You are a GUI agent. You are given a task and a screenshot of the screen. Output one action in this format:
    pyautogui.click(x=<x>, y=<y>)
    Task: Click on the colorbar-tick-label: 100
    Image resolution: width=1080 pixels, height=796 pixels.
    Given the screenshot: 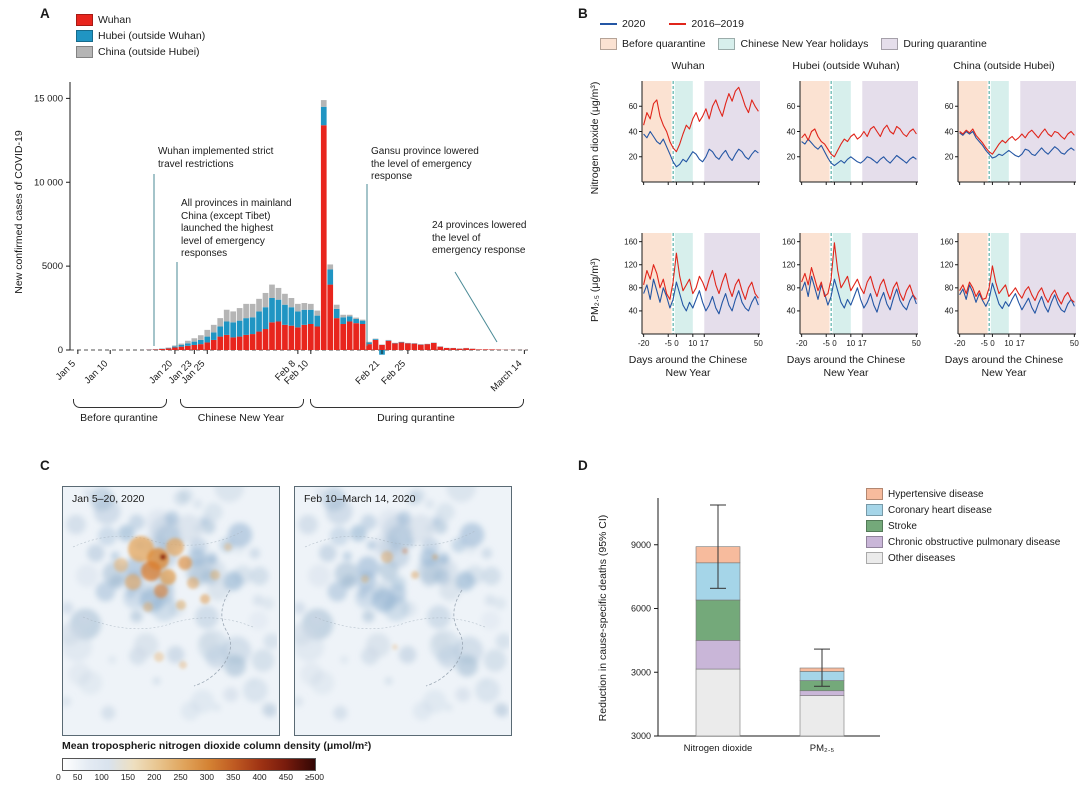 What is the action you would take?
    pyautogui.click(x=101, y=777)
    